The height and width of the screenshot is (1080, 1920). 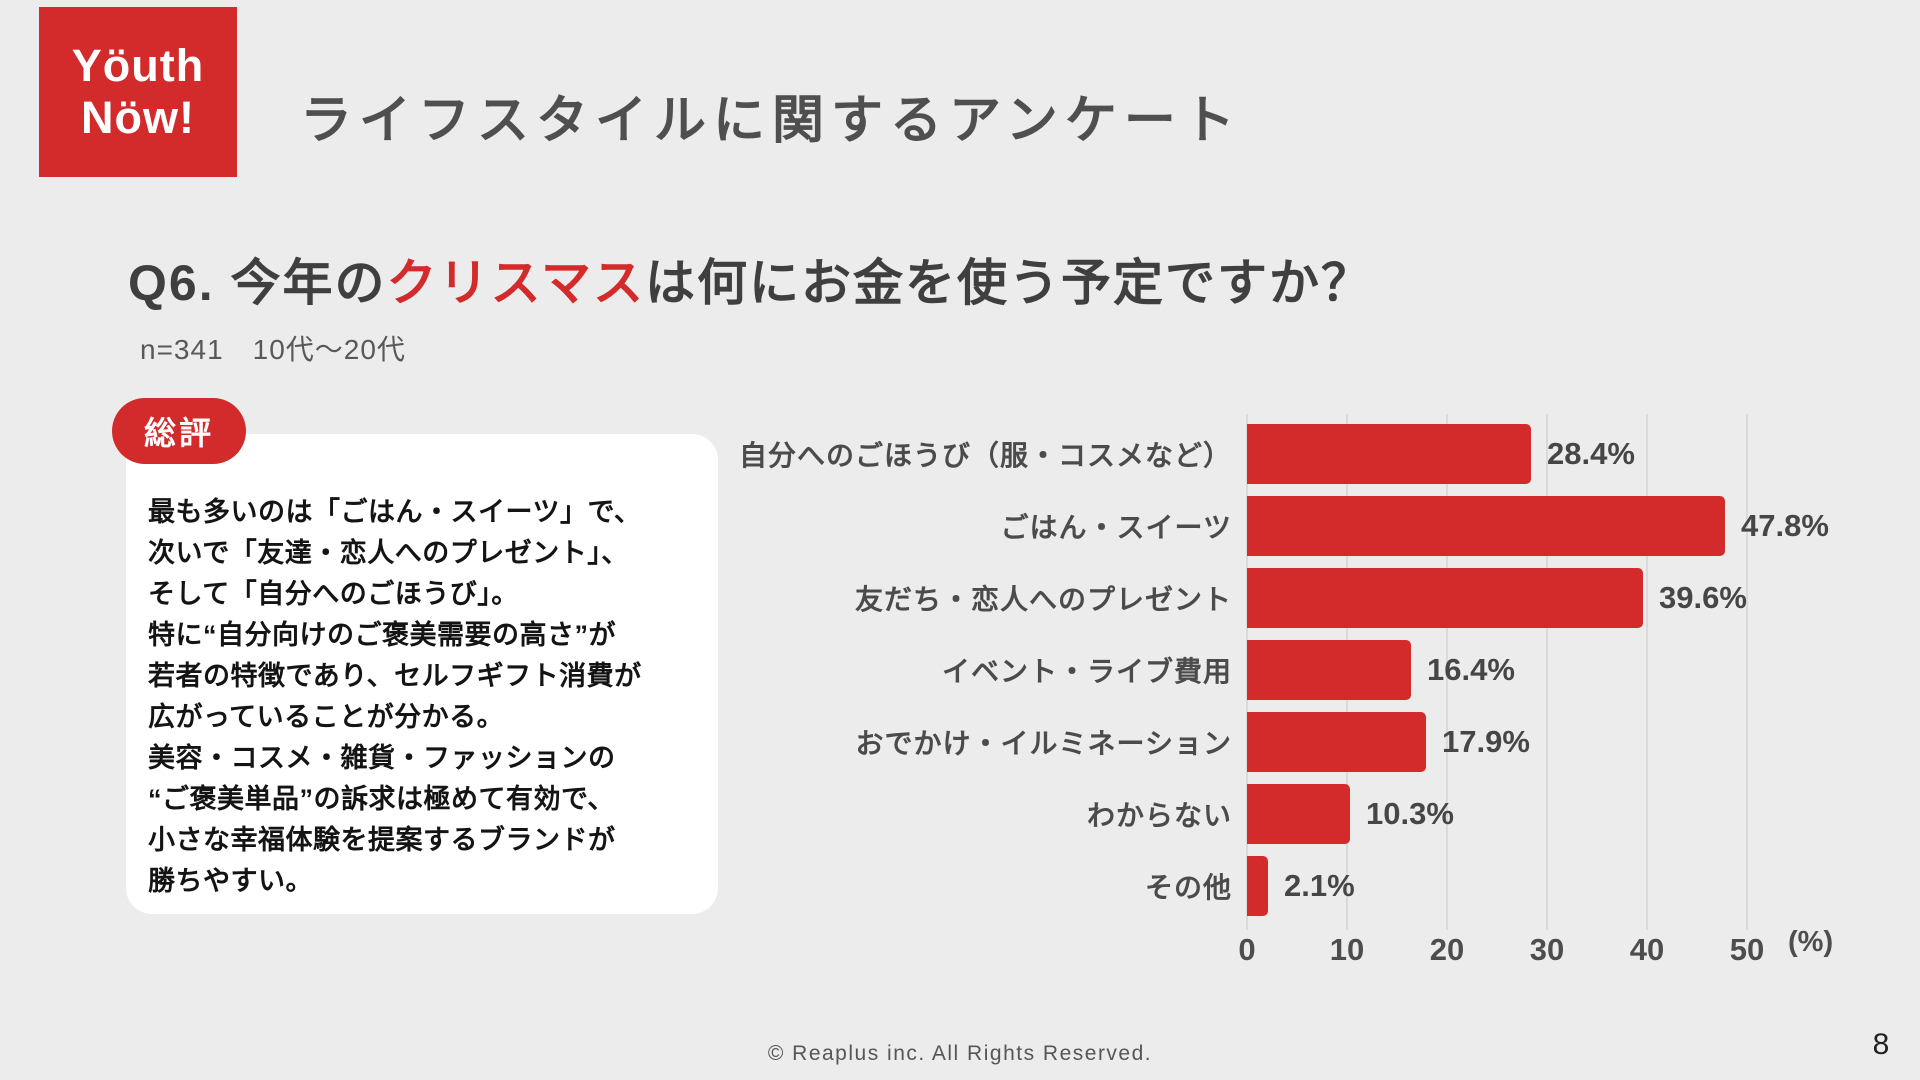 What do you see at coordinates (1043, 599) in the screenshot?
I see `category-label: 友だち・恋人へのプレゼント` at bounding box center [1043, 599].